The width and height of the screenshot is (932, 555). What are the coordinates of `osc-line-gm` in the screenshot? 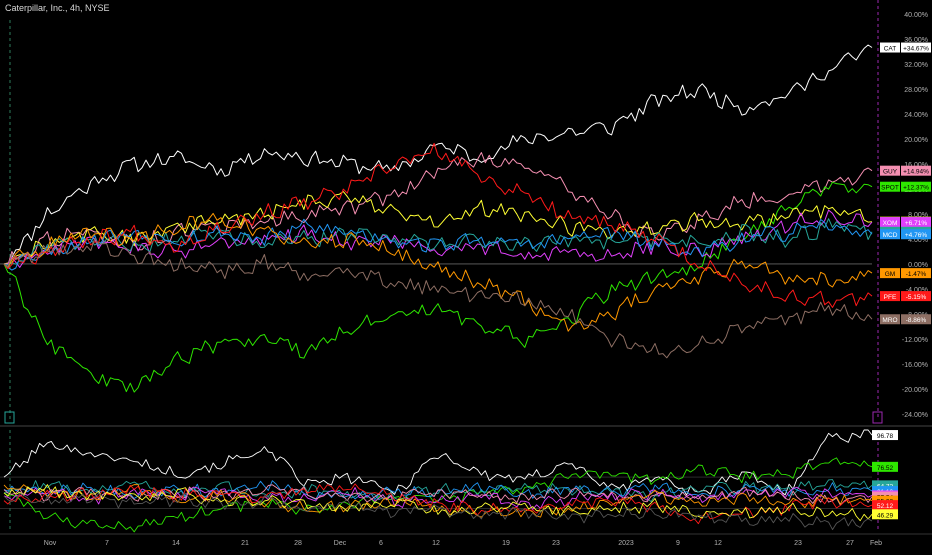 It's located at (438, 501).